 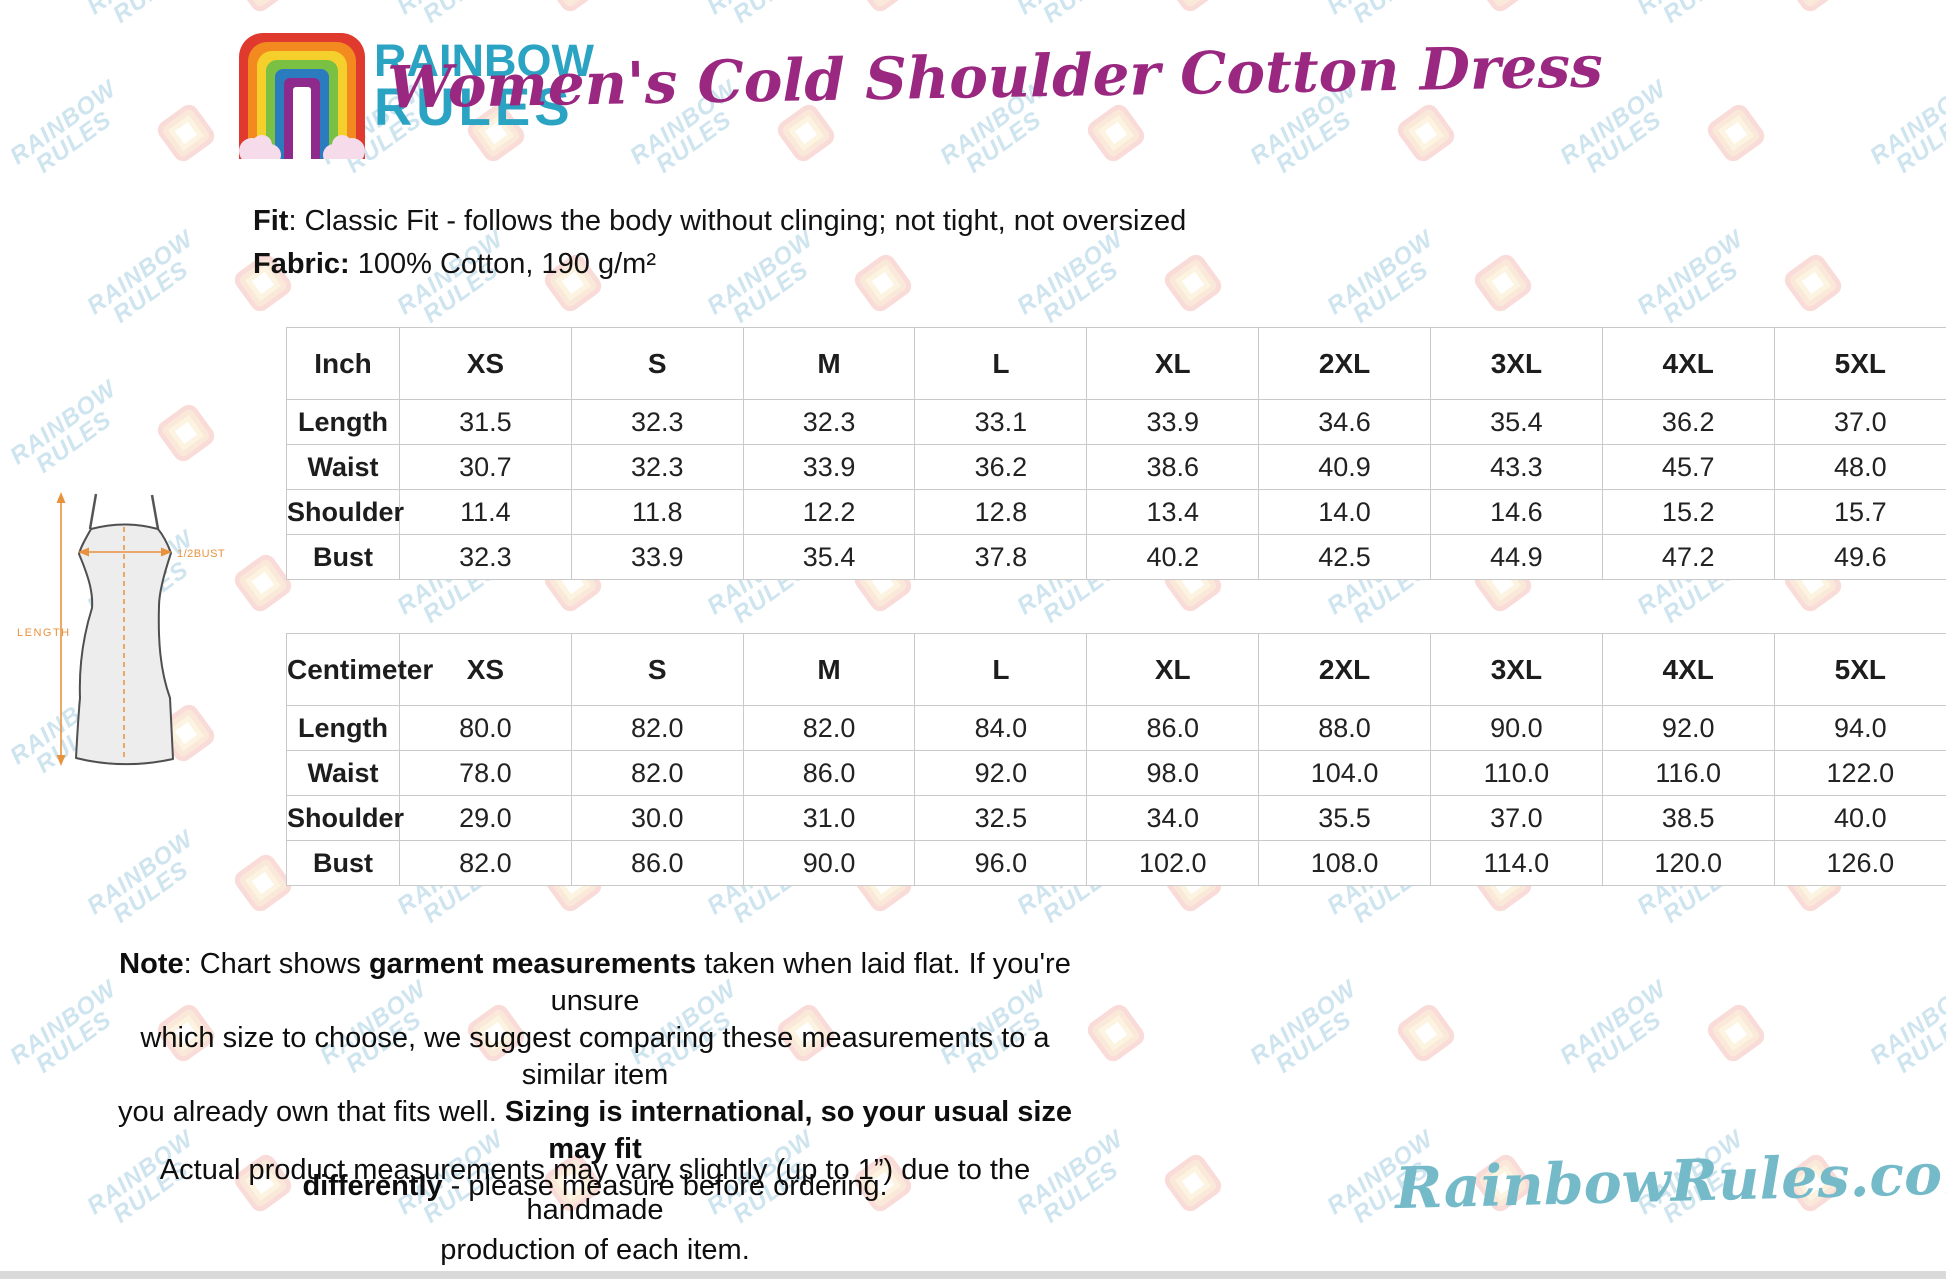 What do you see at coordinates (343, 363) in the screenshot?
I see `unit-header: Inch` at bounding box center [343, 363].